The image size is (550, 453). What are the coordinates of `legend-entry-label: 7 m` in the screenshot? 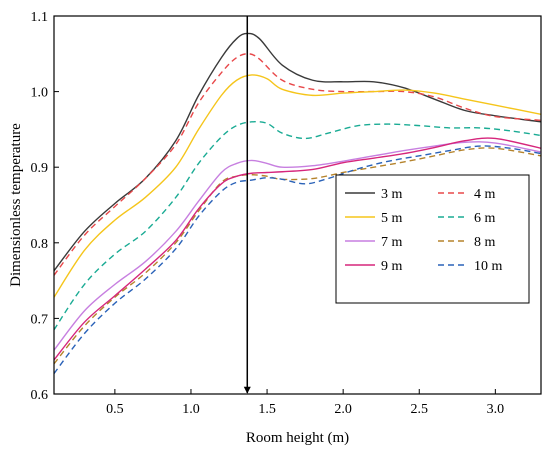 It's located at (392, 242).